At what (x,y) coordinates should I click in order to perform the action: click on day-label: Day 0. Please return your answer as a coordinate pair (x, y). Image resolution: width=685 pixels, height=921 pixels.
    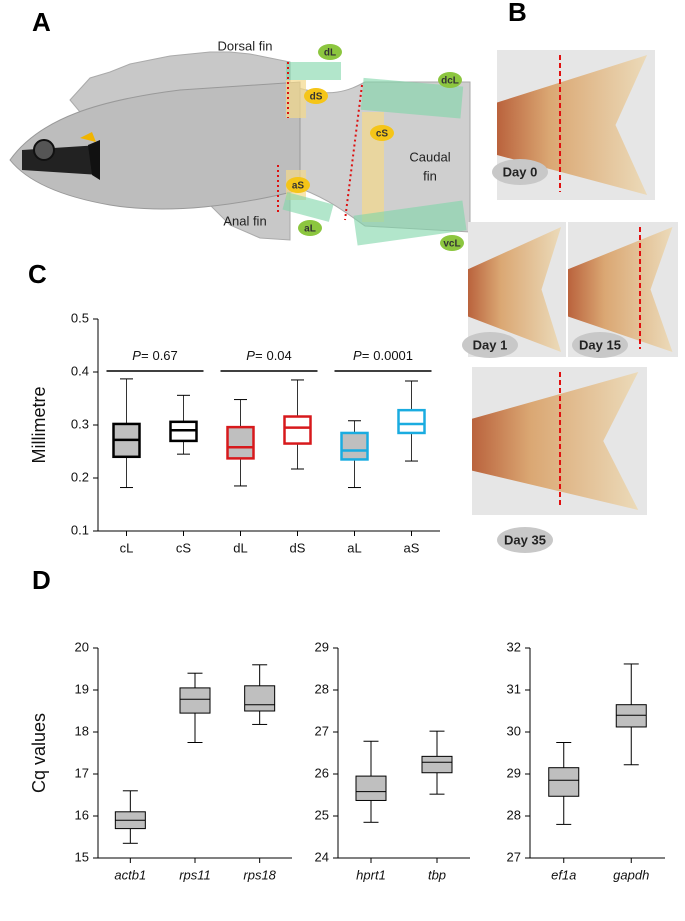
    Looking at the image, I should click on (520, 171).